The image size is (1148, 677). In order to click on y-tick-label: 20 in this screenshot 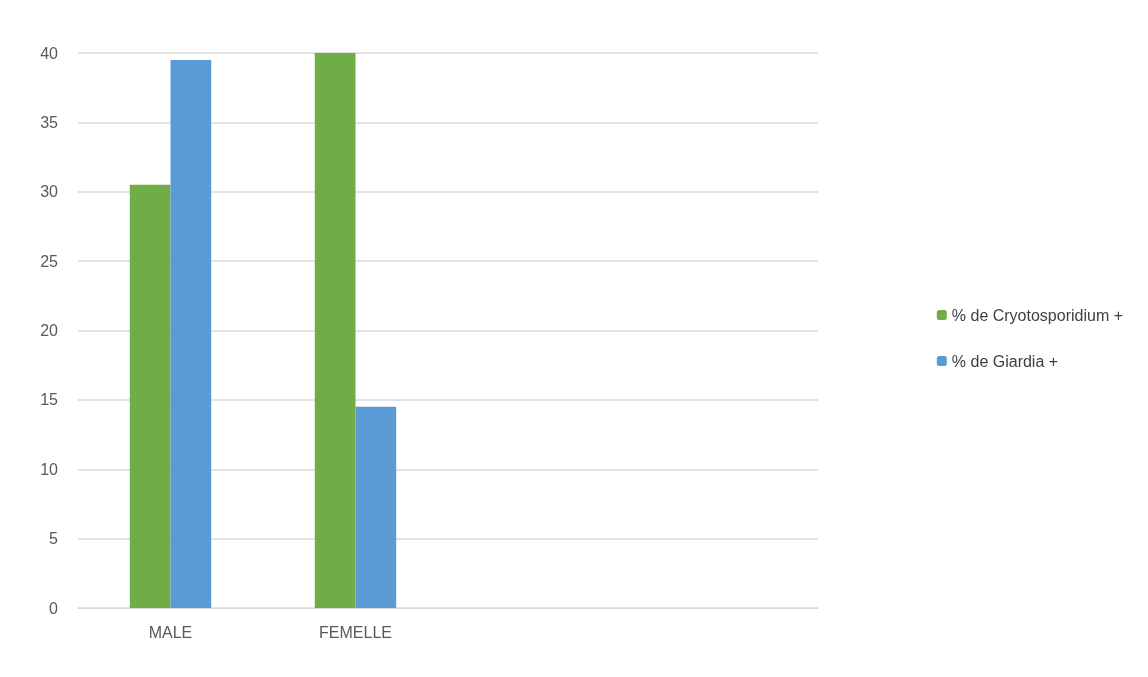, I will do `click(49, 330)`.